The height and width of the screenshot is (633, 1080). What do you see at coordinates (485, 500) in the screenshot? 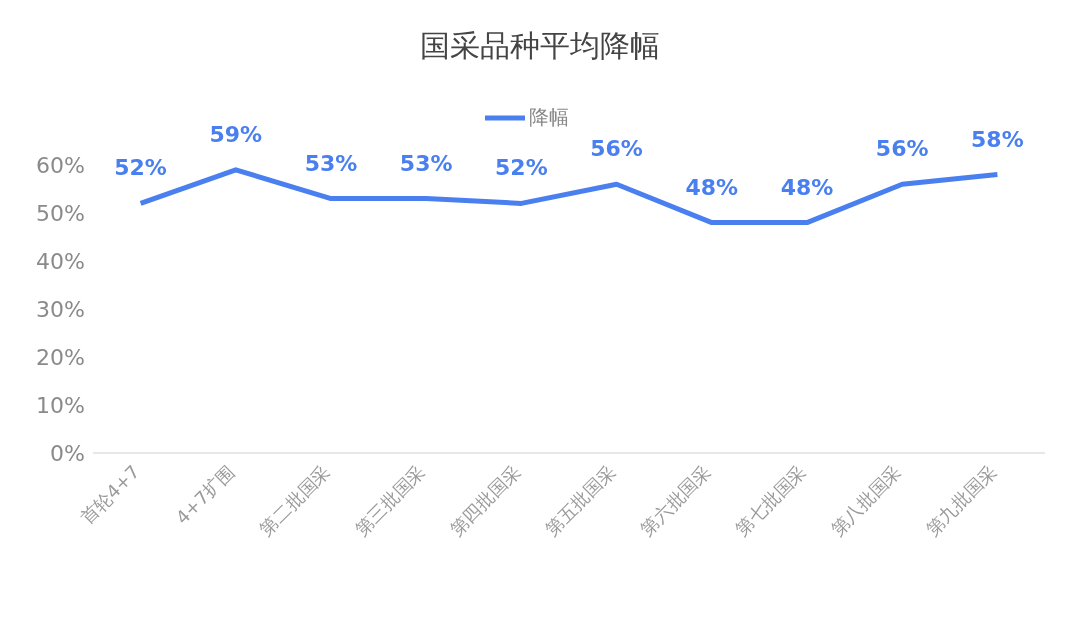
I see `x-tick-label: 第四批国采` at bounding box center [485, 500].